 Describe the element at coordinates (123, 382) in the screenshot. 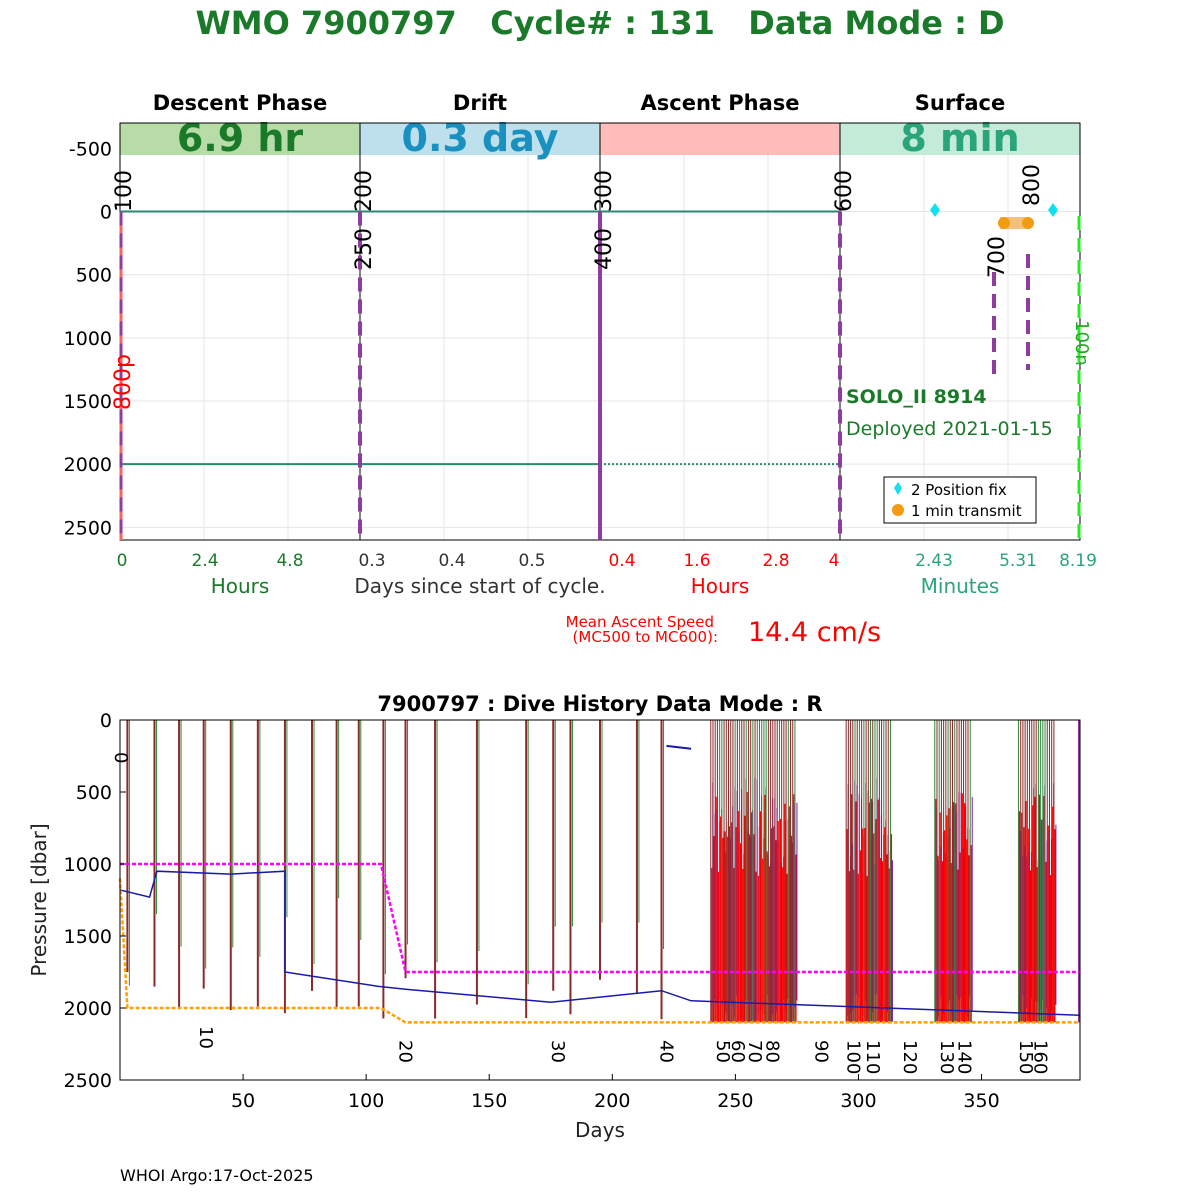

I see `red-pressure-label: 800p` at that location.